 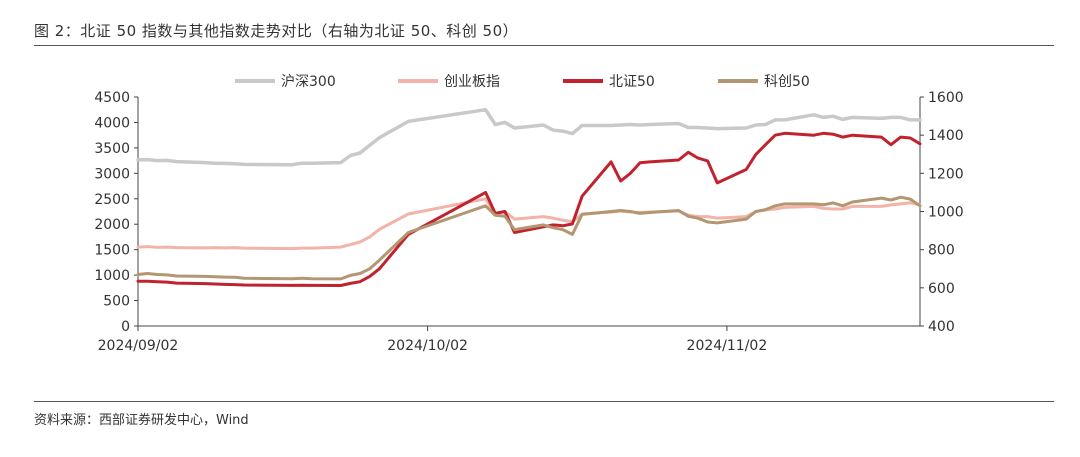 What do you see at coordinates (125, 327) in the screenshot?
I see `left-tick-label: 0` at bounding box center [125, 327].